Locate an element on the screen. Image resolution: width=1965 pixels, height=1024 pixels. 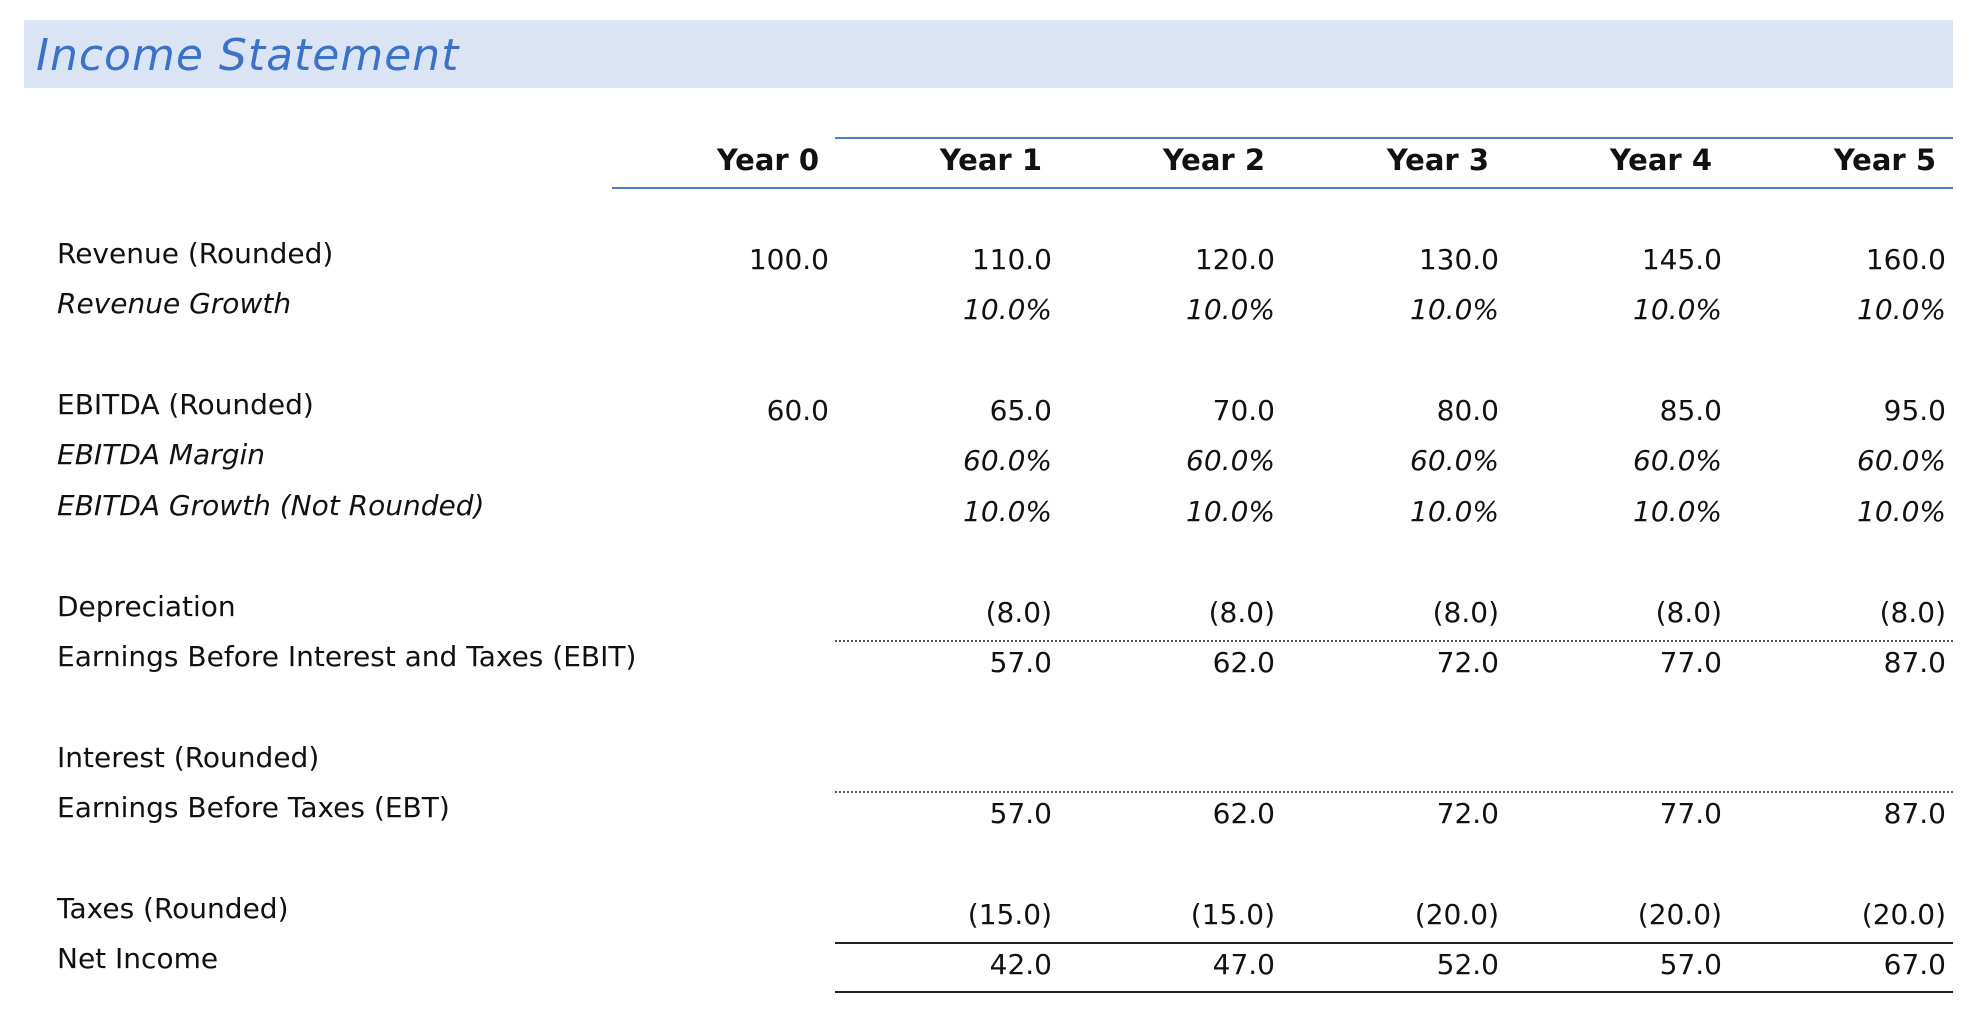
cell-value: 145.0 is located at coordinates (1681, 259).